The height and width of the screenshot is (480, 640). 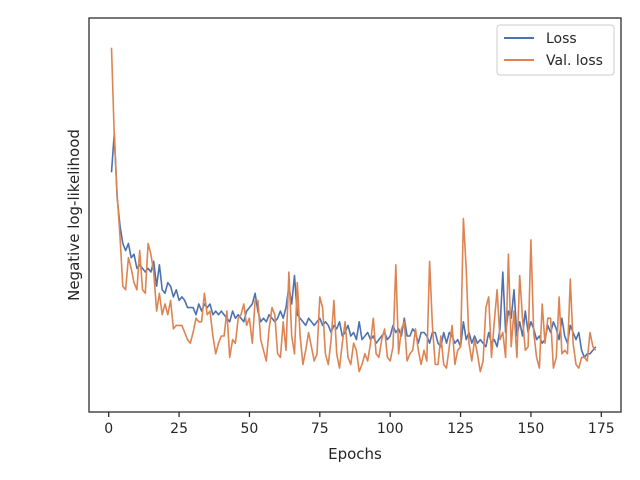 What do you see at coordinates (108, 429) in the screenshot?
I see `x-tick-label-0: 0` at bounding box center [108, 429].